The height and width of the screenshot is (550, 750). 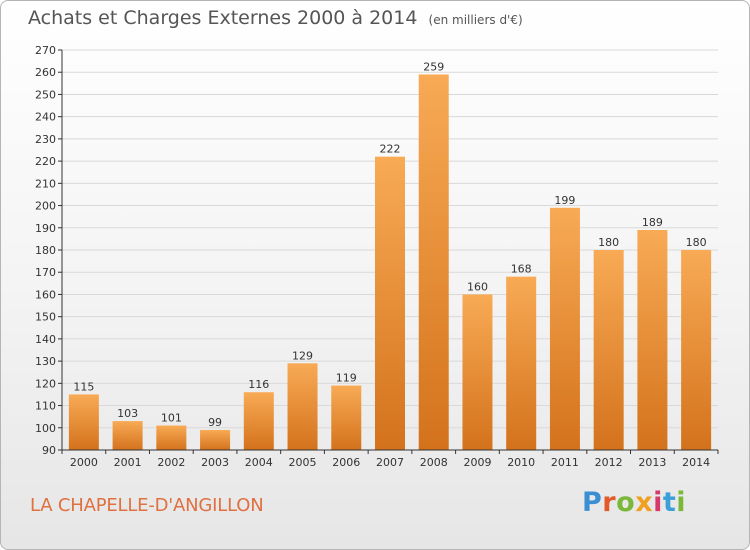 I want to click on x-tick-label: 2011, so click(x=565, y=462).